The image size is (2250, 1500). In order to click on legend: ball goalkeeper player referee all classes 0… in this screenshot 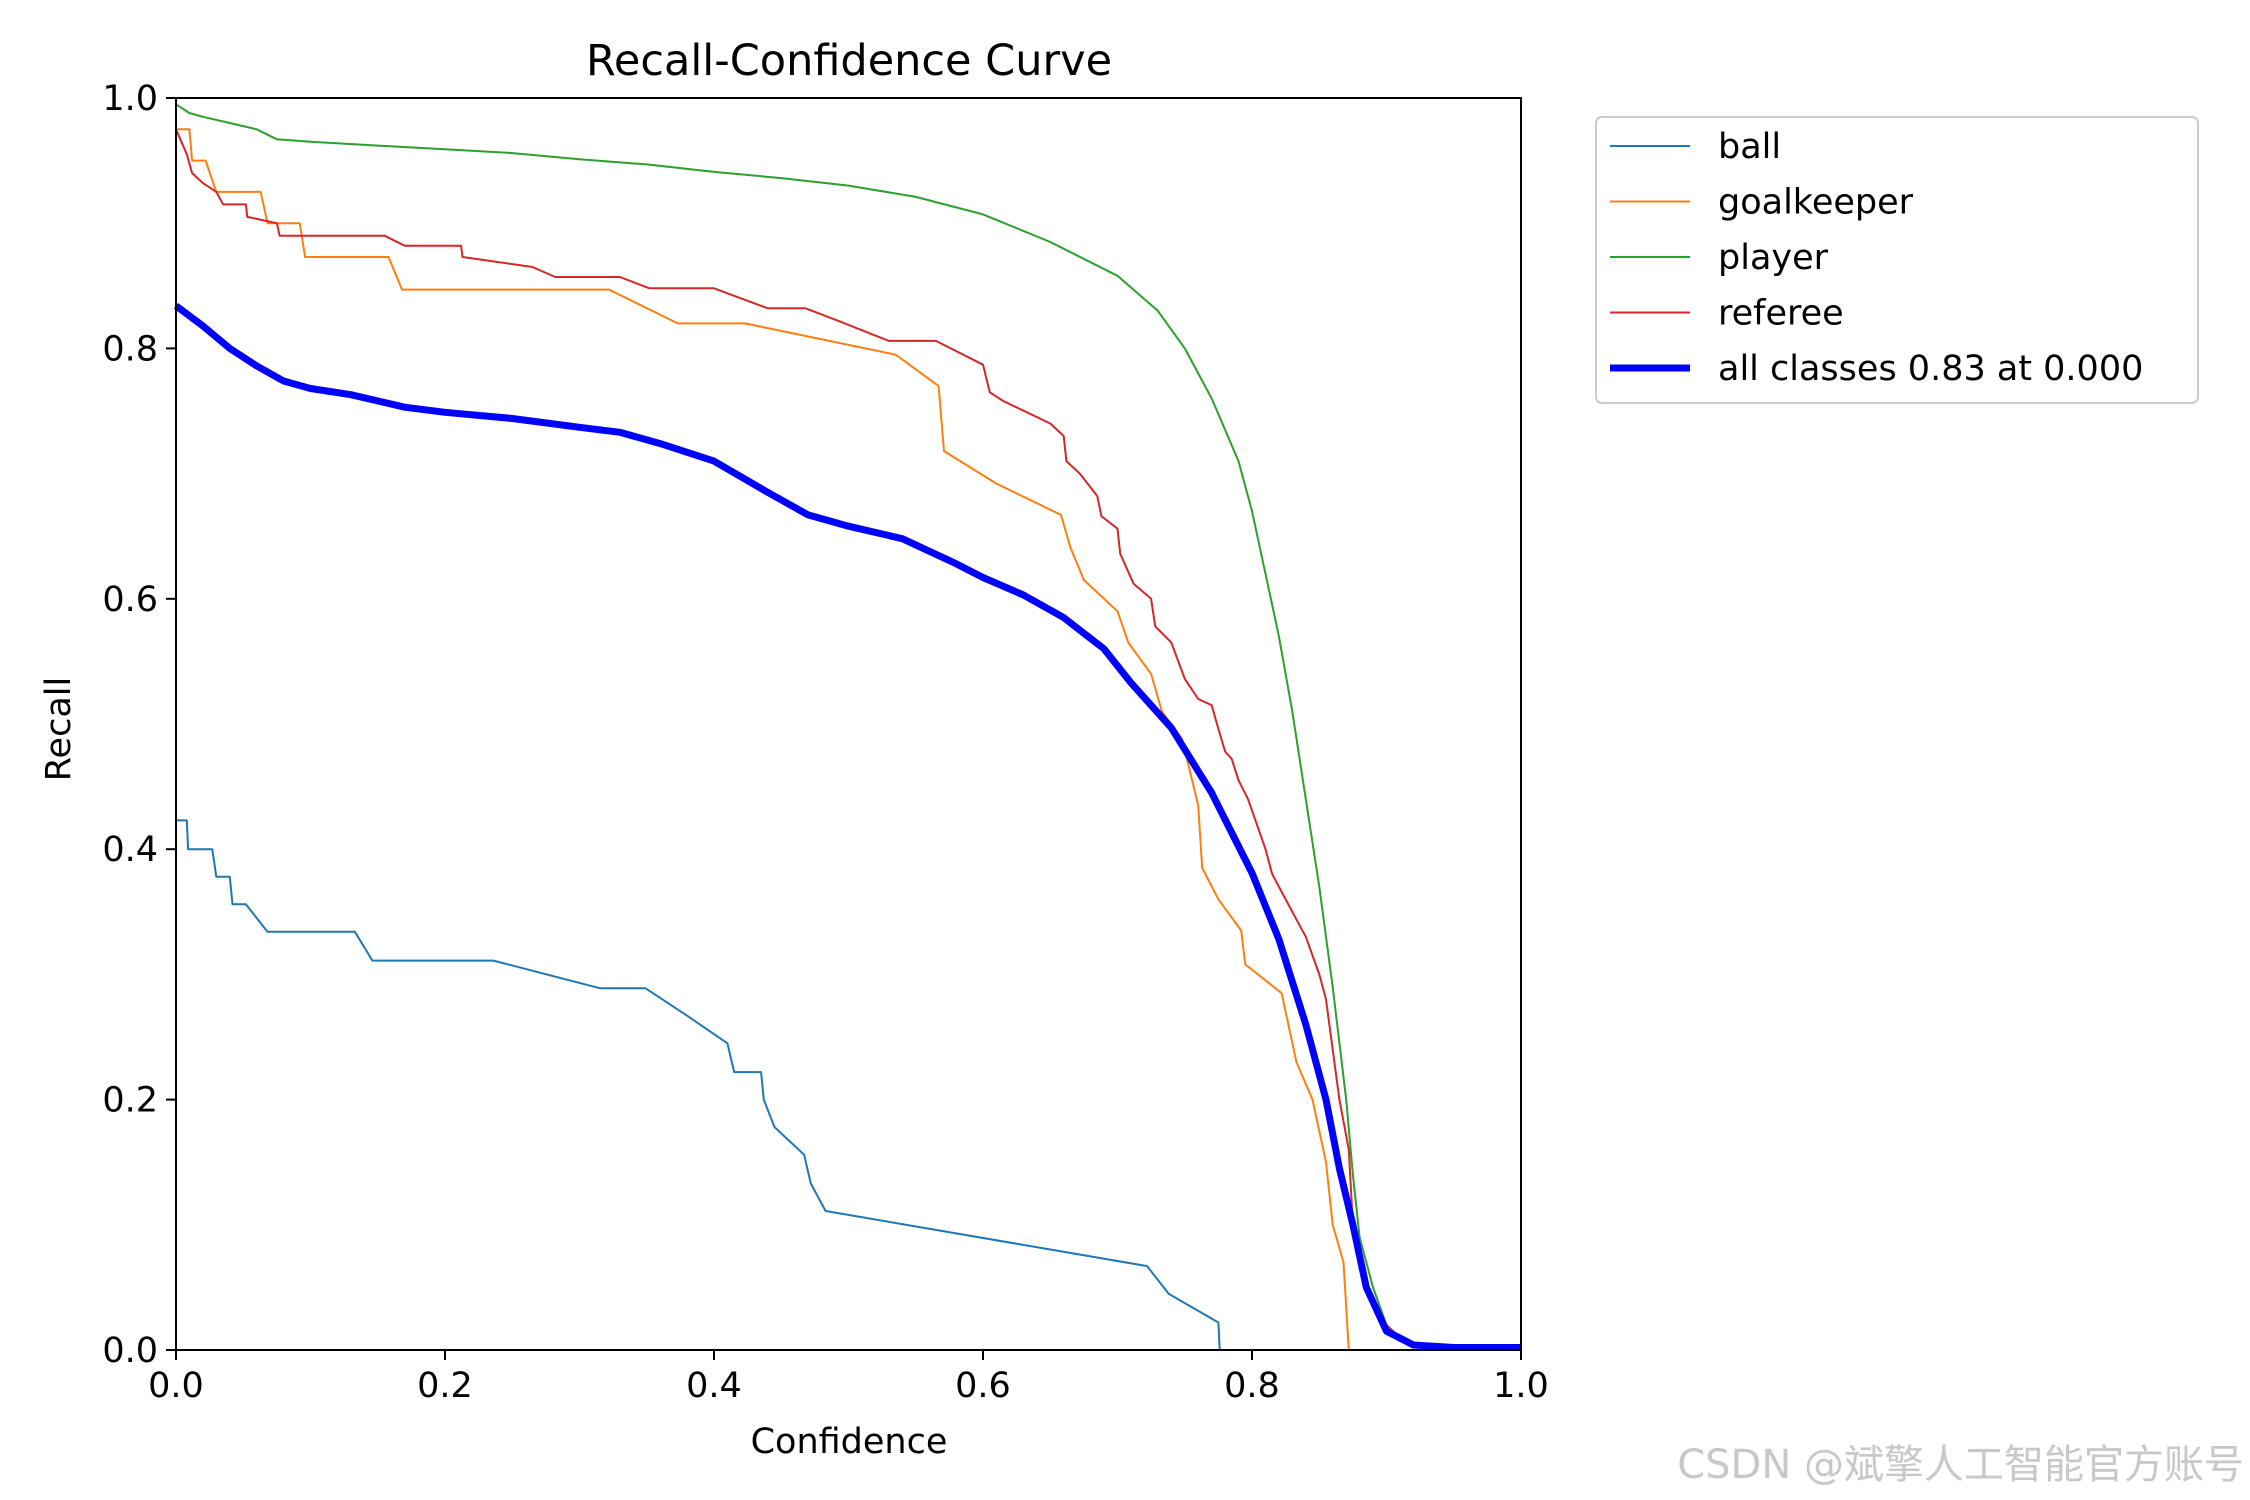, I will do `click(1897, 260)`.